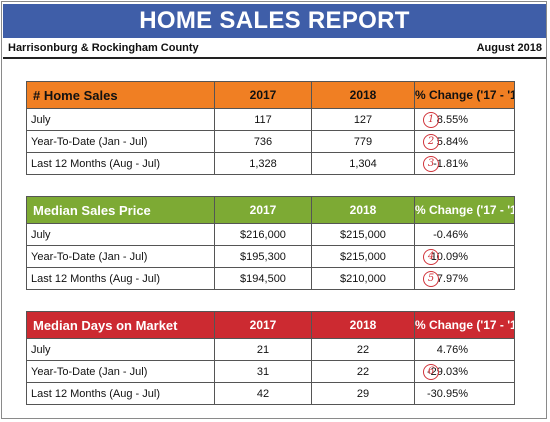  Describe the element at coordinates (464, 163) in the screenshot. I see `percent-change: 3 -1.81%` at that location.